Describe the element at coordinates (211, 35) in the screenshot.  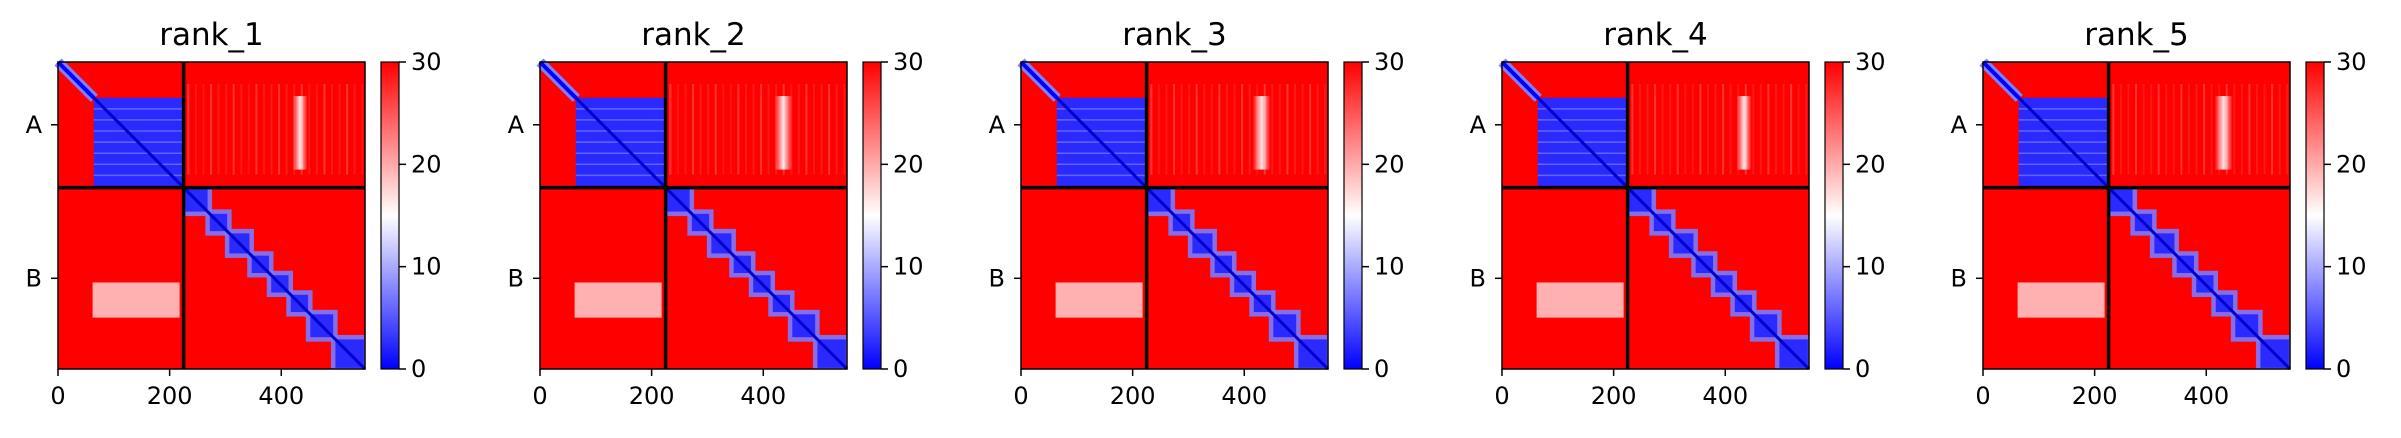
I see `panel-title: rank_1` at that location.